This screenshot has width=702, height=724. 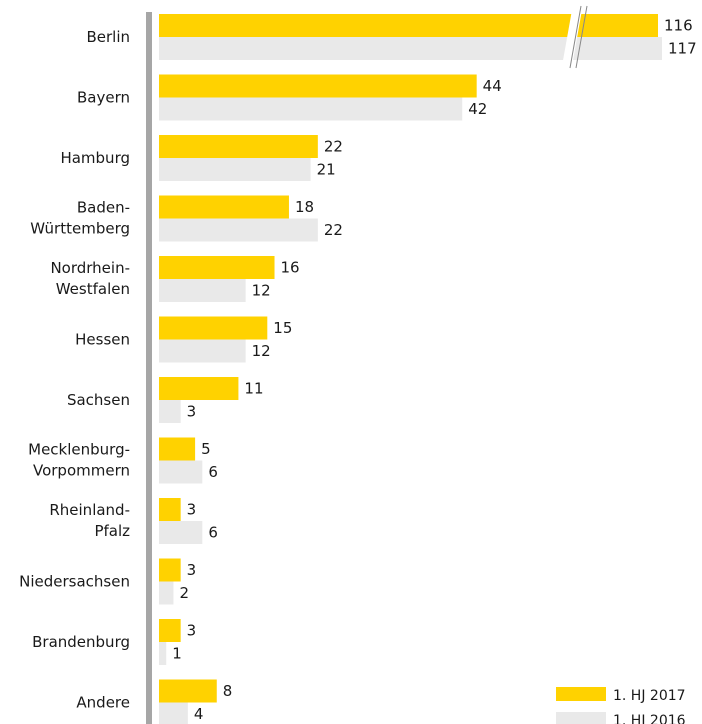 What do you see at coordinates (98, 400) in the screenshot?
I see `category-label: Sachsen` at bounding box center [98, 400].